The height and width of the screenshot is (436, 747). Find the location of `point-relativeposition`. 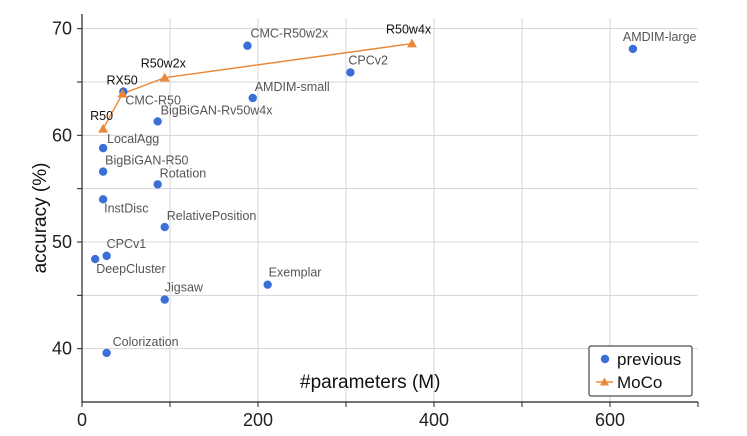

point-relativeposition is located at coordinates (164, 227).